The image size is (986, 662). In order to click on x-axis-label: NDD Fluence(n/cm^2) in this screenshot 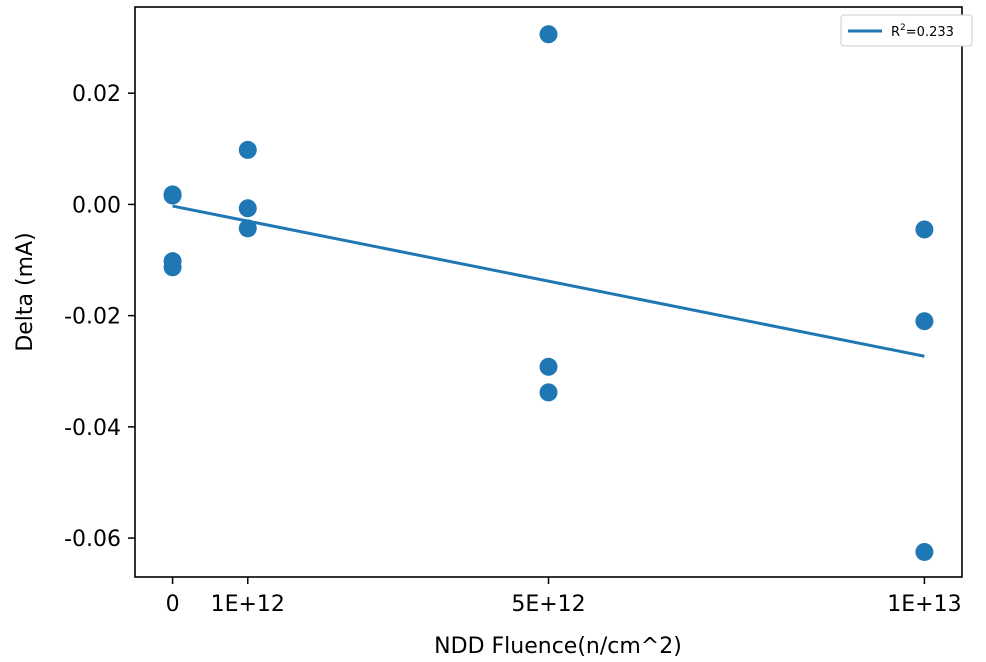, I will do `click(558, 646)`.